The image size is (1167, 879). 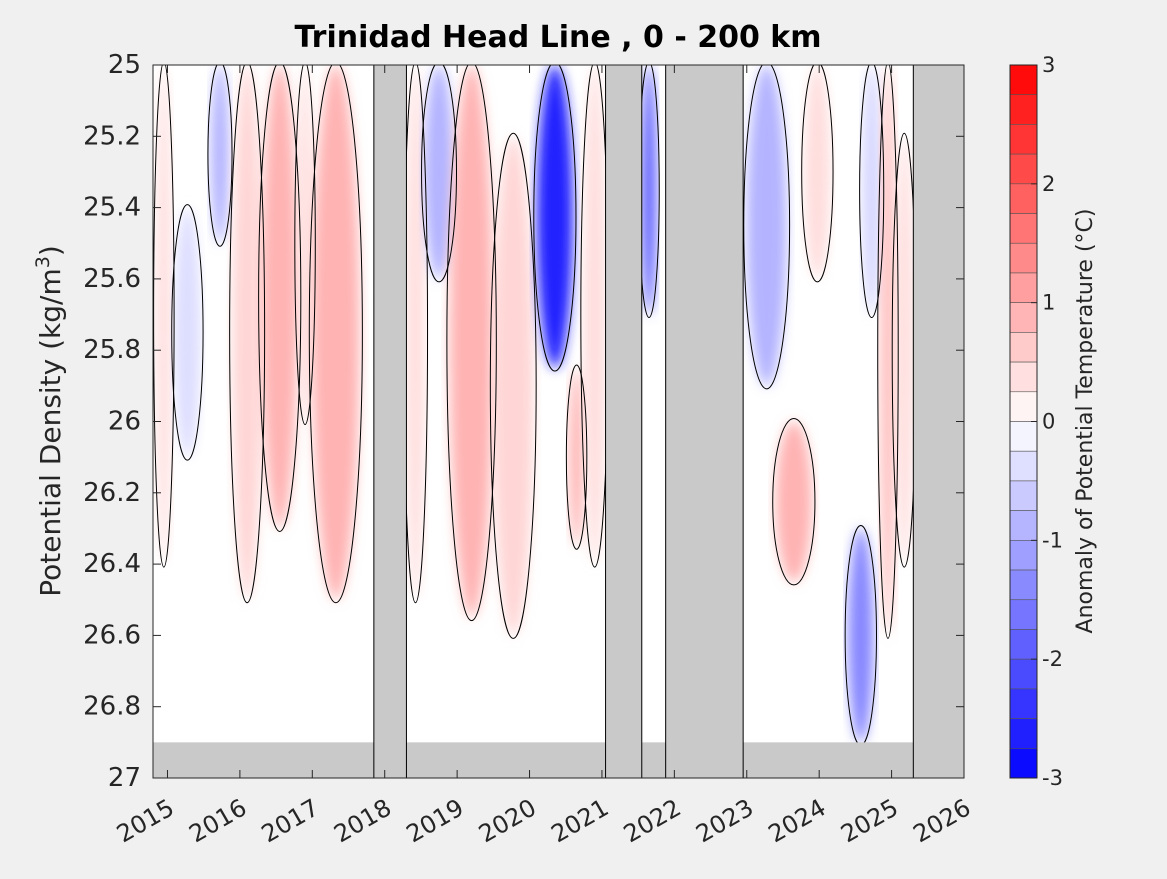 What do you see at coordinates (112, 635) in the screenshot?
I see `y-tick-label: 26.6` at bounding box center [112, 635].